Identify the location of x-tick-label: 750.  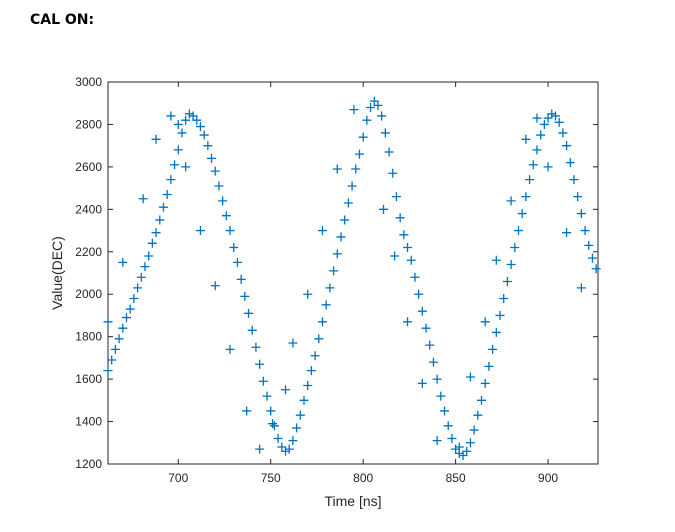
(271, 478).